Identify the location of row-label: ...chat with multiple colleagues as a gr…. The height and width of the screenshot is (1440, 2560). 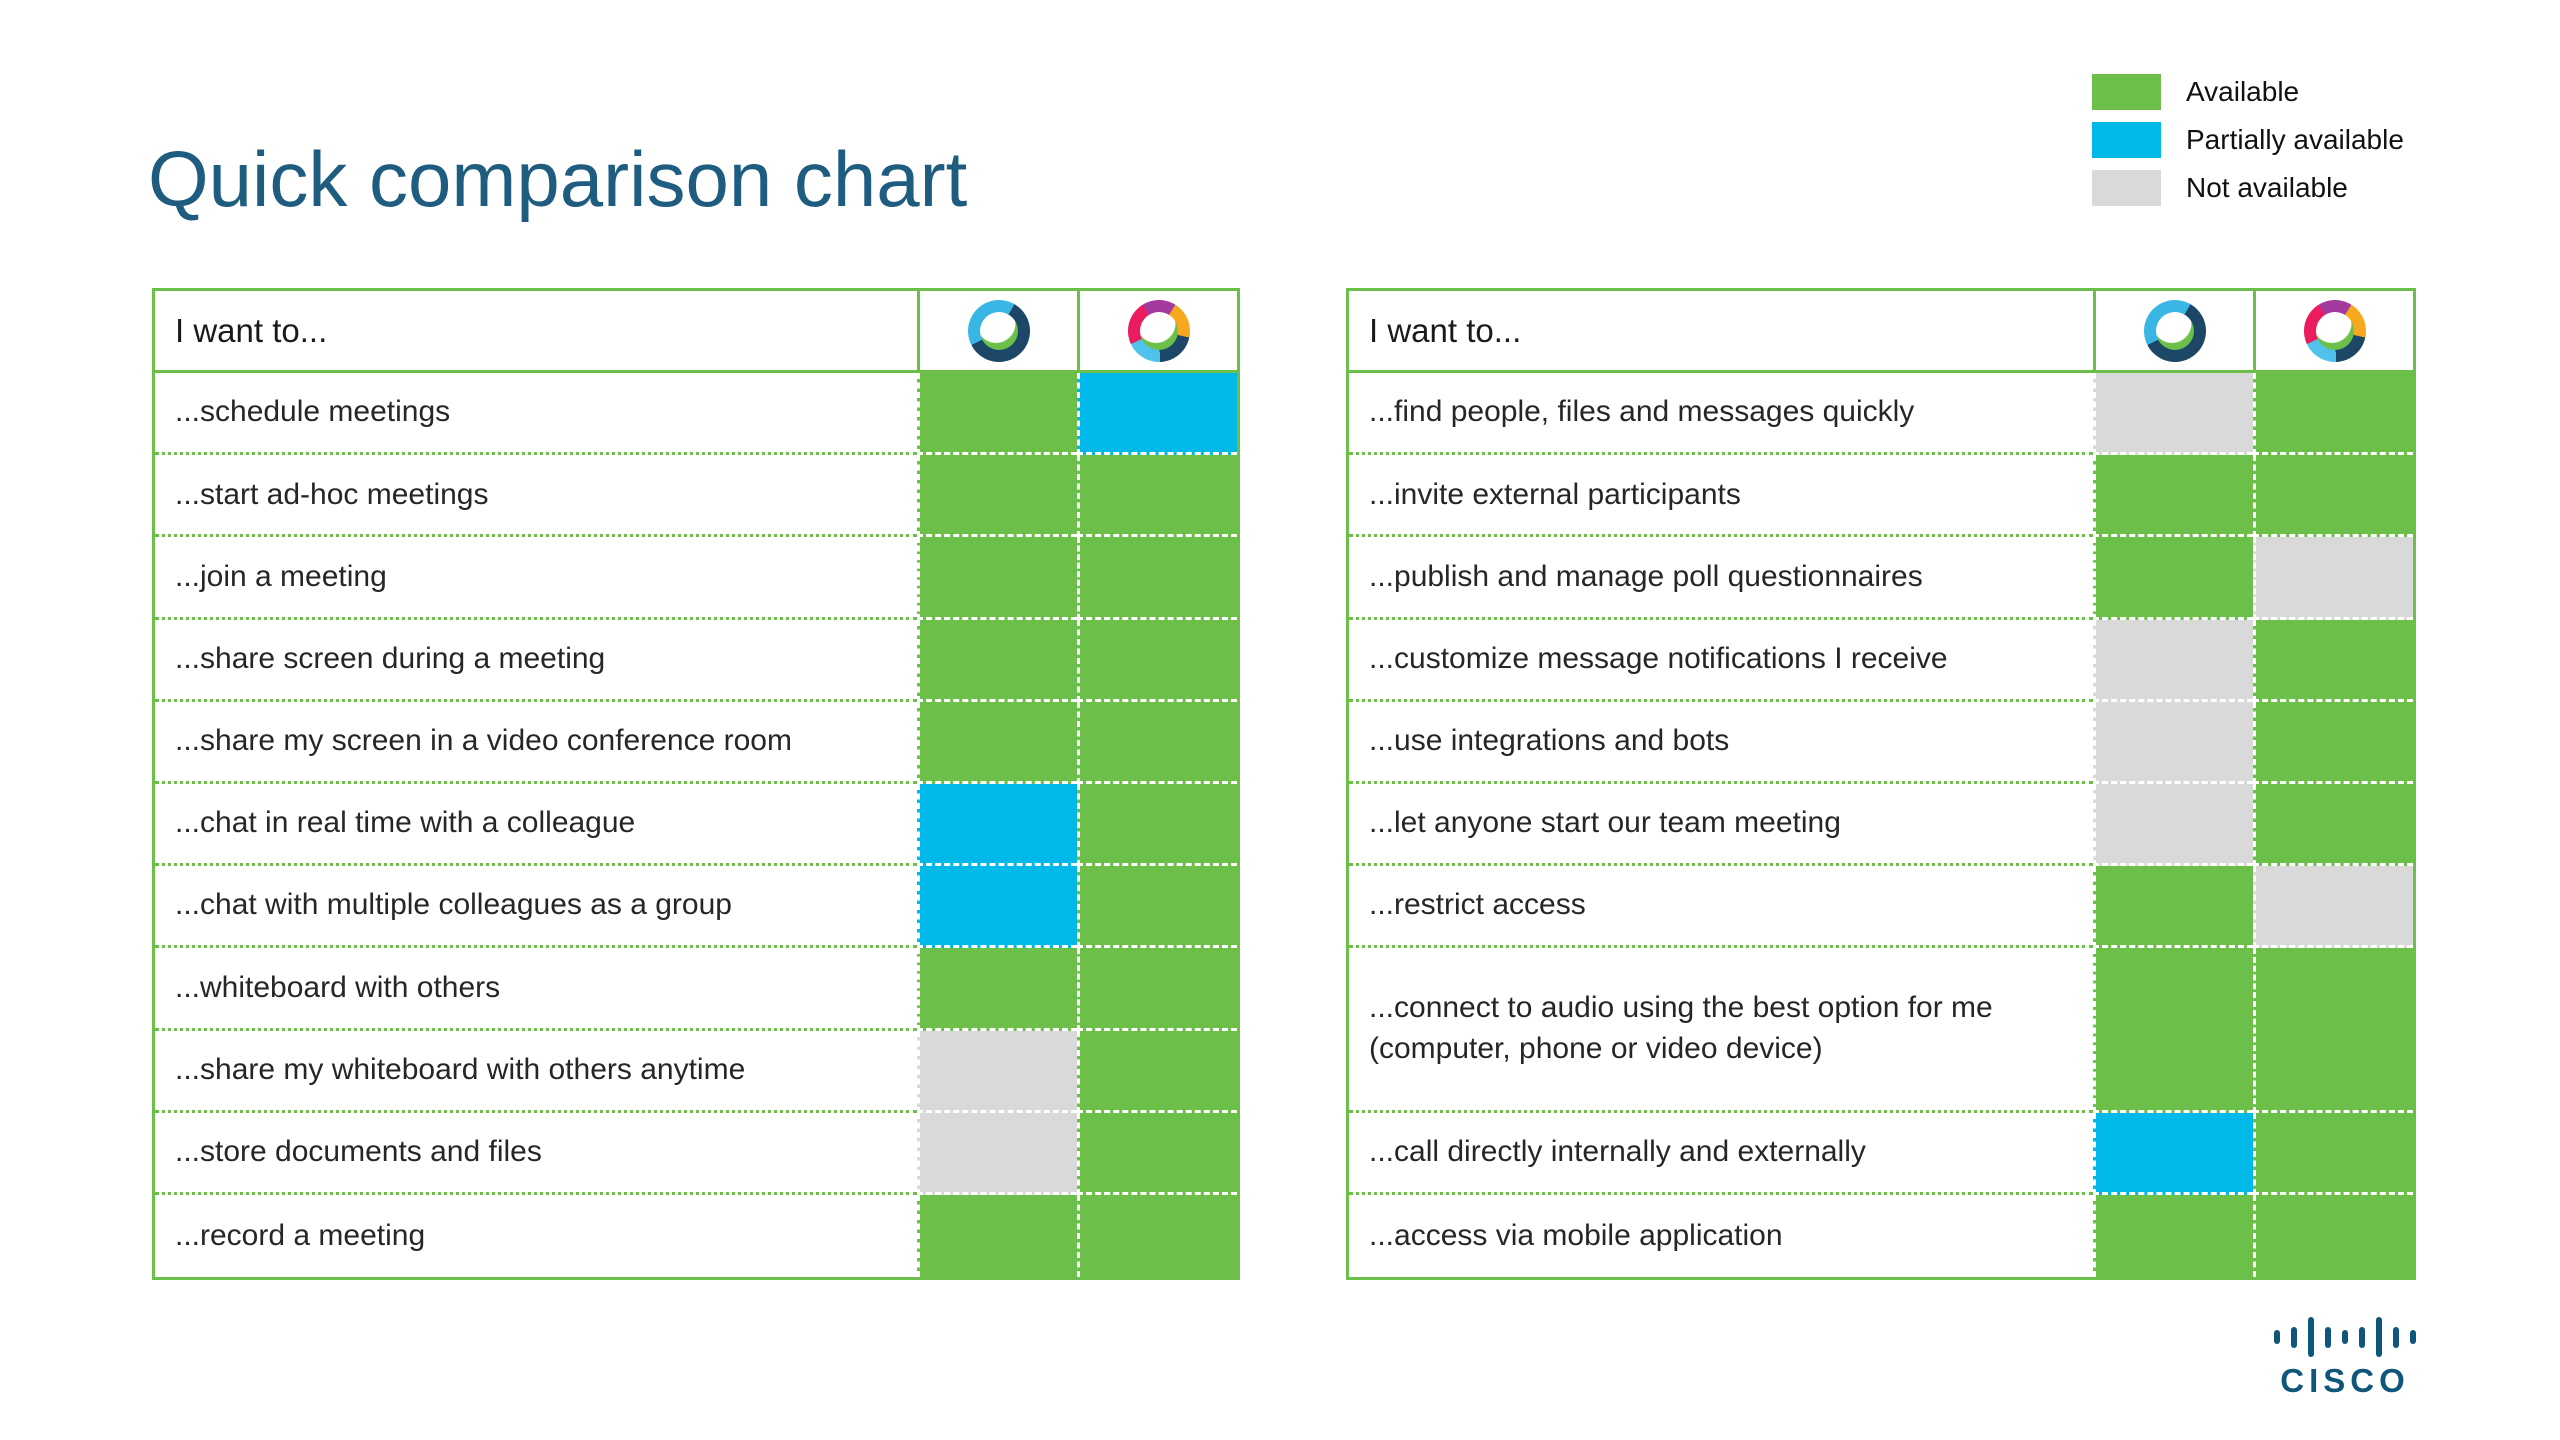
(536, 907).